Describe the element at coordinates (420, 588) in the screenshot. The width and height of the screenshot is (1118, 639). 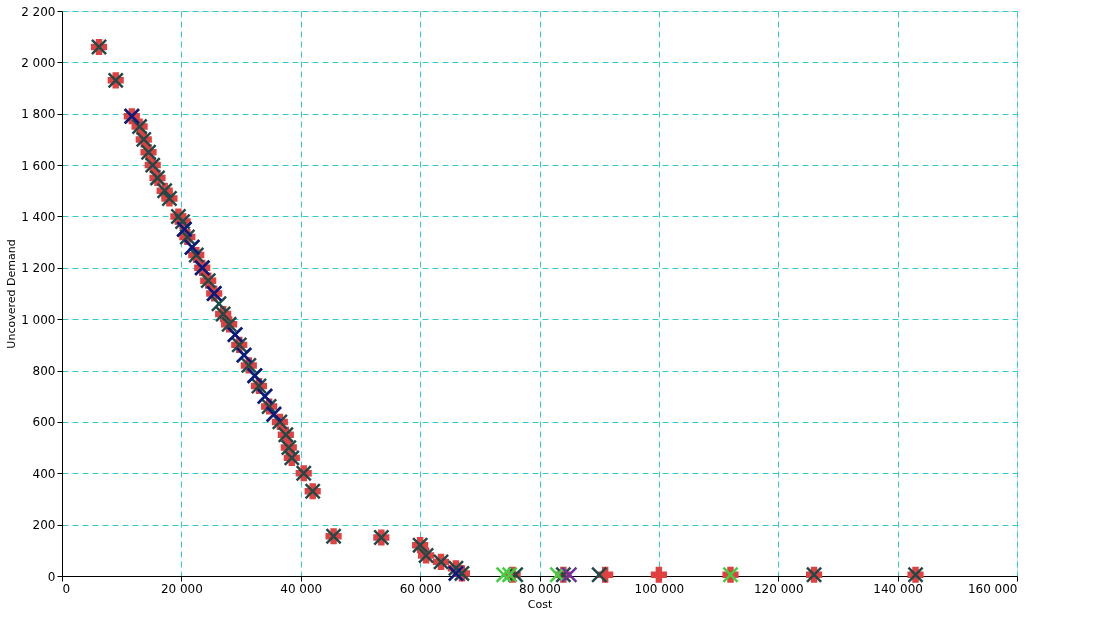
I see `x-tick-label: 60 000` at that location.